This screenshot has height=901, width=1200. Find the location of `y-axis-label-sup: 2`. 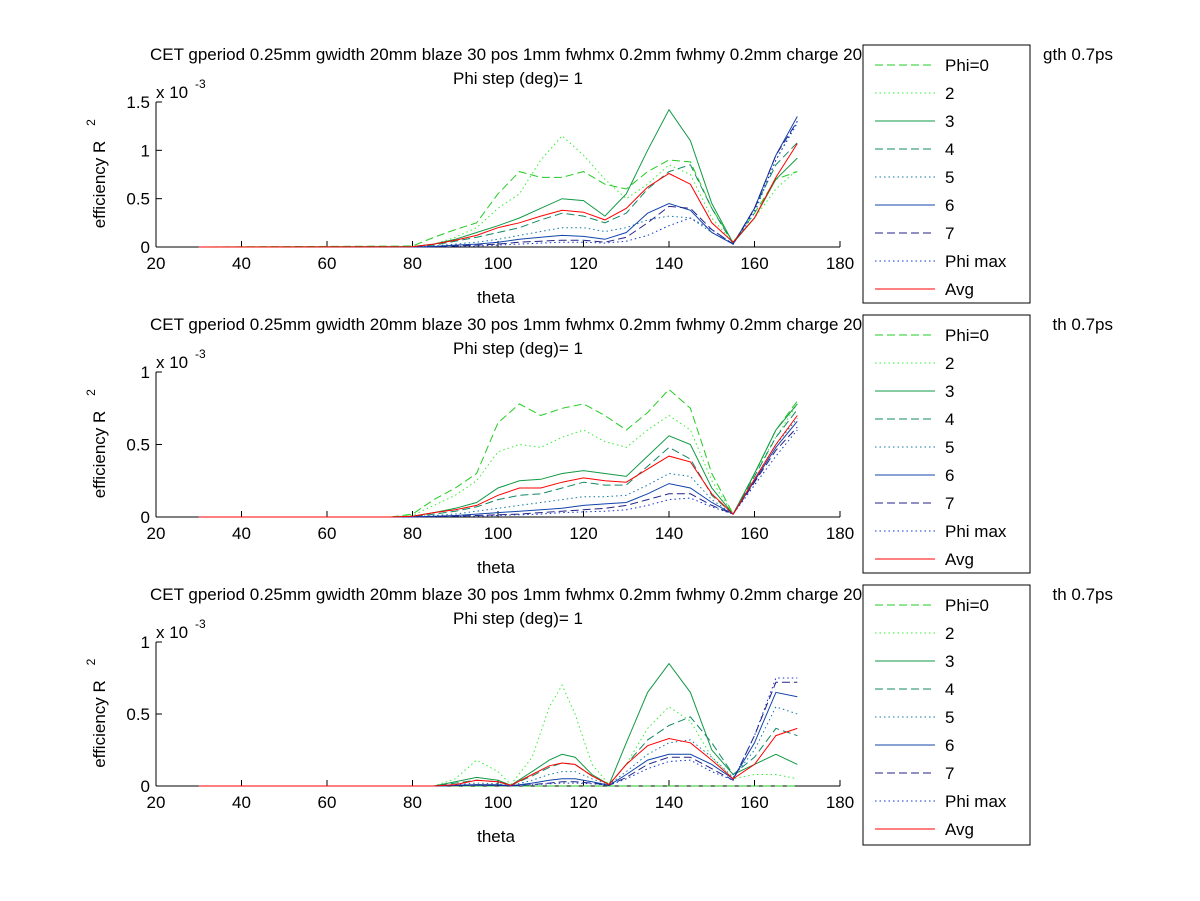

y-axis-label-sup: 2 is located at coordinates (91, 122).